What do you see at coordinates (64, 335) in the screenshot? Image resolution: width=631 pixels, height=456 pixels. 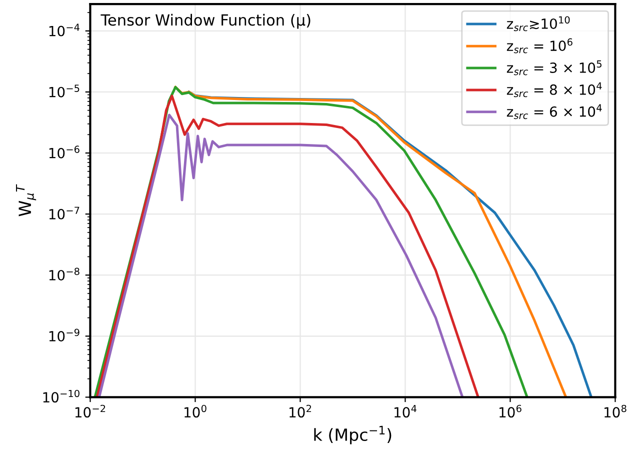 I see `y-tick-label: 10$^{−9}$` at bounding box center [64, 335].